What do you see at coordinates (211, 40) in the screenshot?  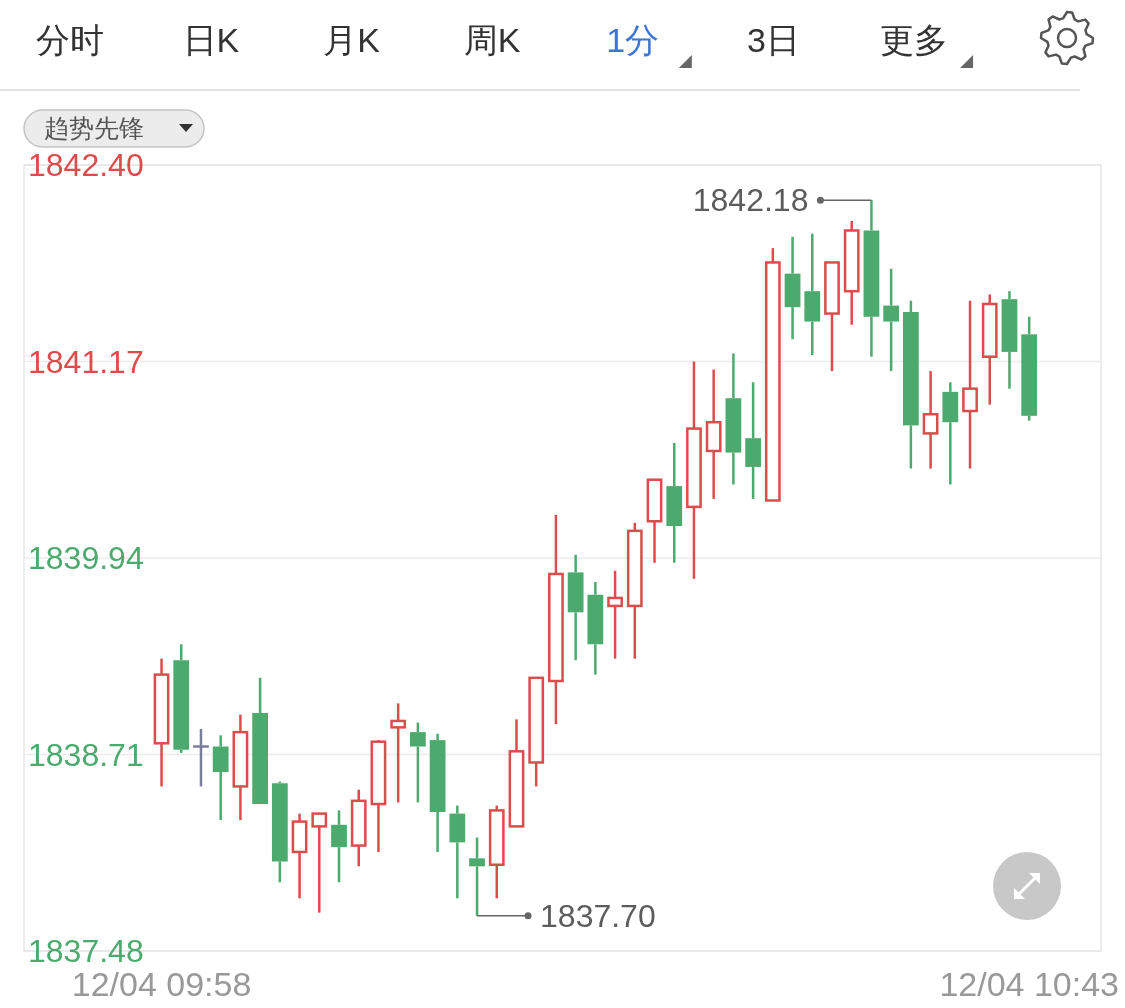 I see `text: 日K` at bounding box center [211, 40].